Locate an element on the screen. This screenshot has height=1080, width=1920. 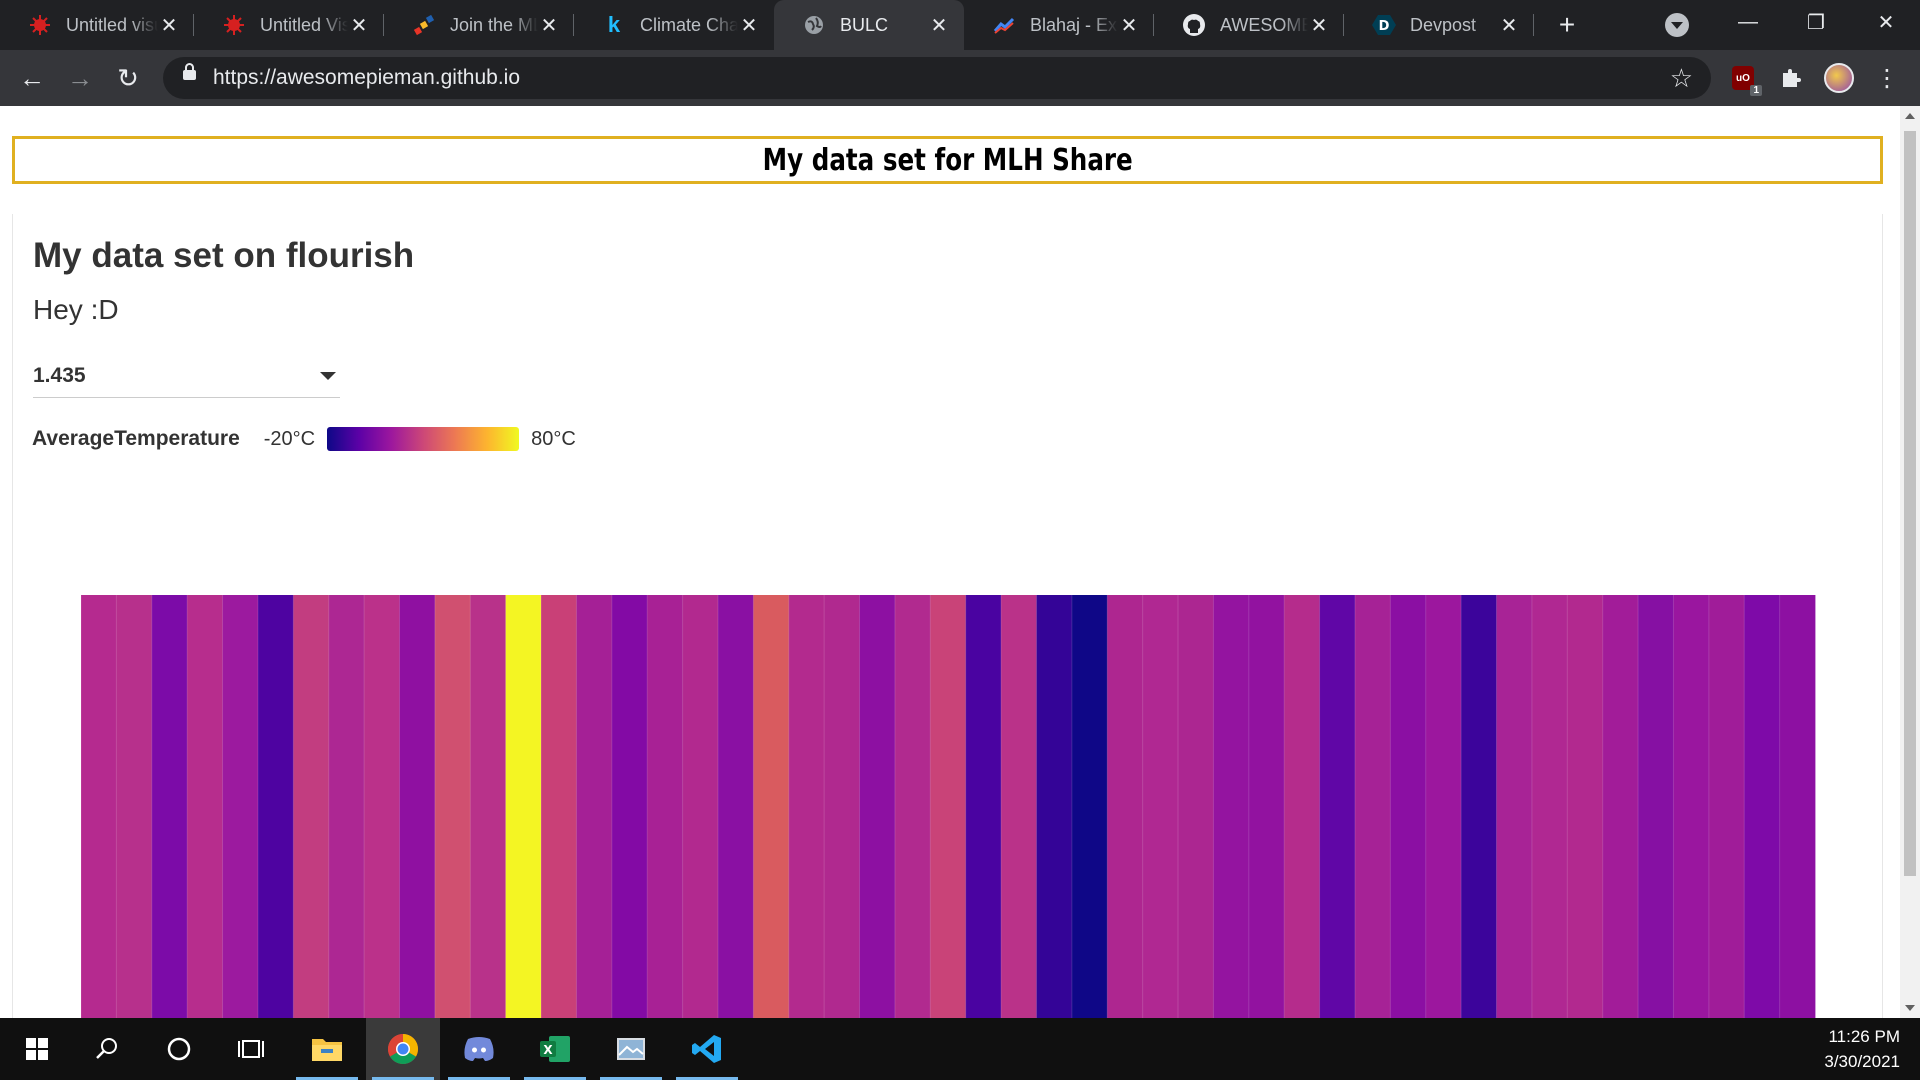
forward-button: → is located at coordinates (80, 77).